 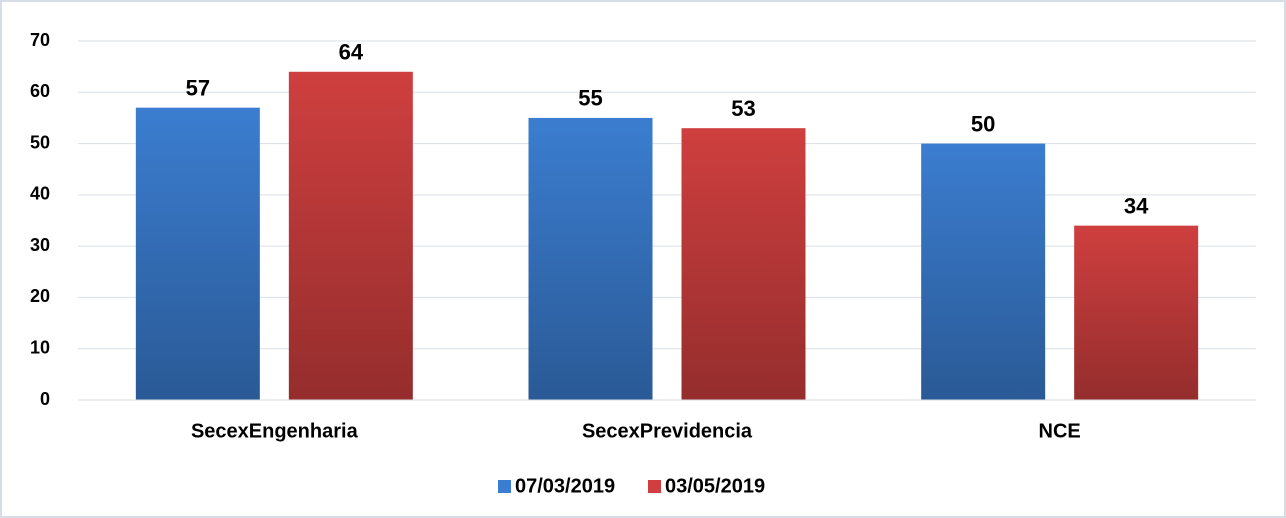 I want to click on y-tick-label: 40, so click(x=40, y=194).